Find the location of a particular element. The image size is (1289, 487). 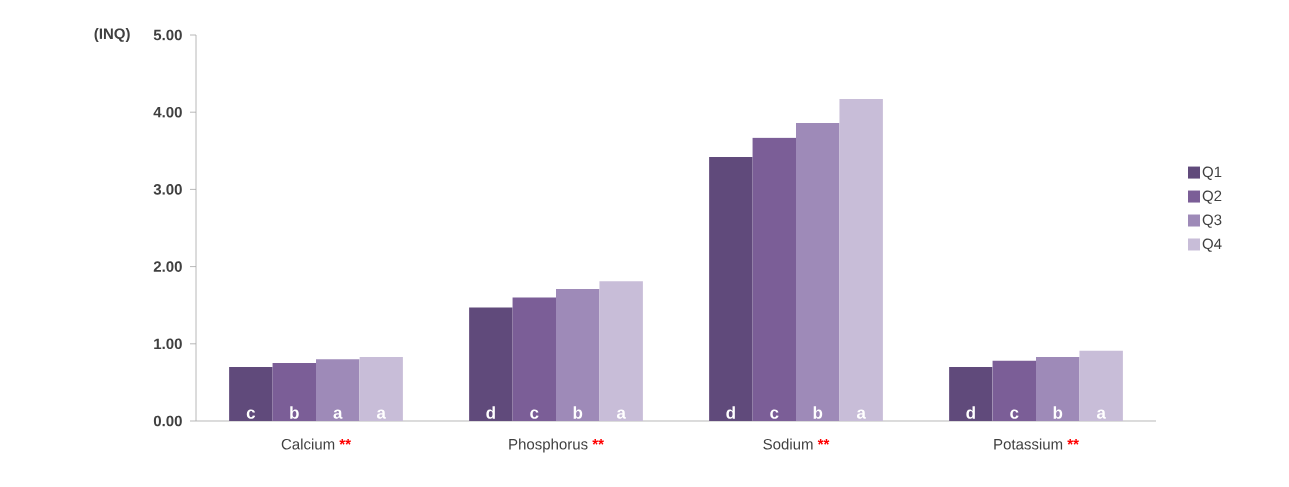

legend-label: Q2 is located at coordinates (1212, 197).